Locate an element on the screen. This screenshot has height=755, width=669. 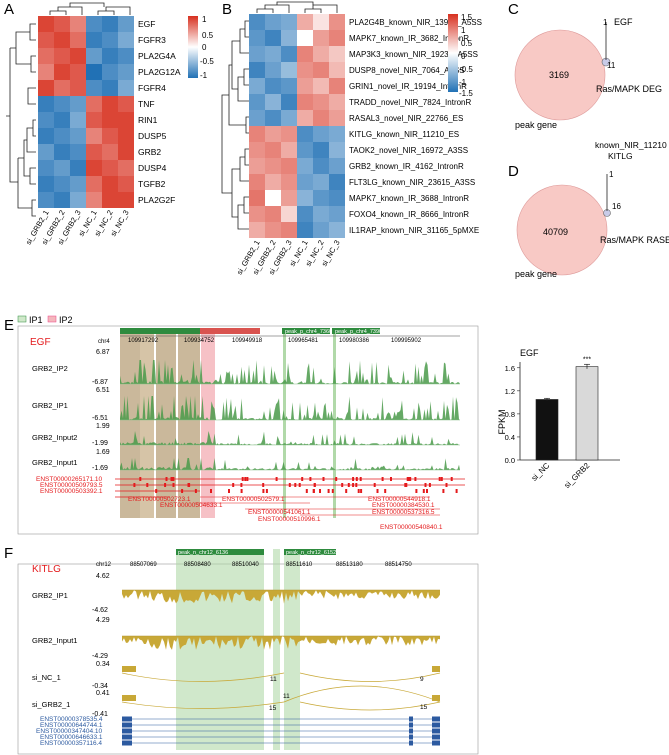
scale-min: -4.62 is located at coordinates (100, 610).